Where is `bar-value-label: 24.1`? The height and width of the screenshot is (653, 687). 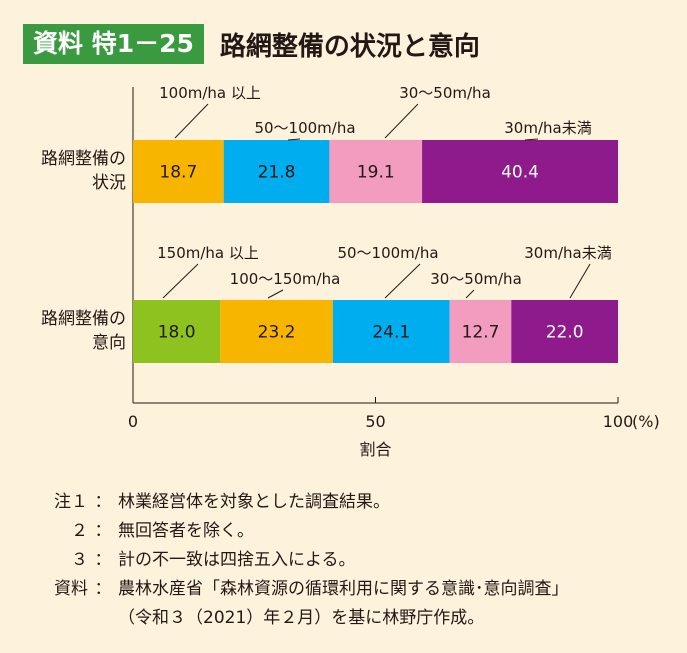
bar-value-label: 24.1 is located at coordinates (391, 333).